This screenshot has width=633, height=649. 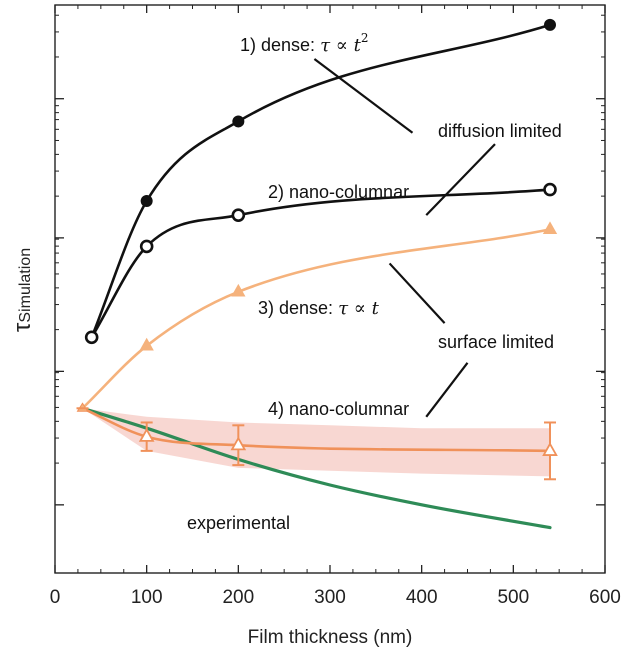 What do you see at coordinates (417, 293) in the screenshot?
I see `pointer-surface-to-dense` at bounding box center [417, 293].